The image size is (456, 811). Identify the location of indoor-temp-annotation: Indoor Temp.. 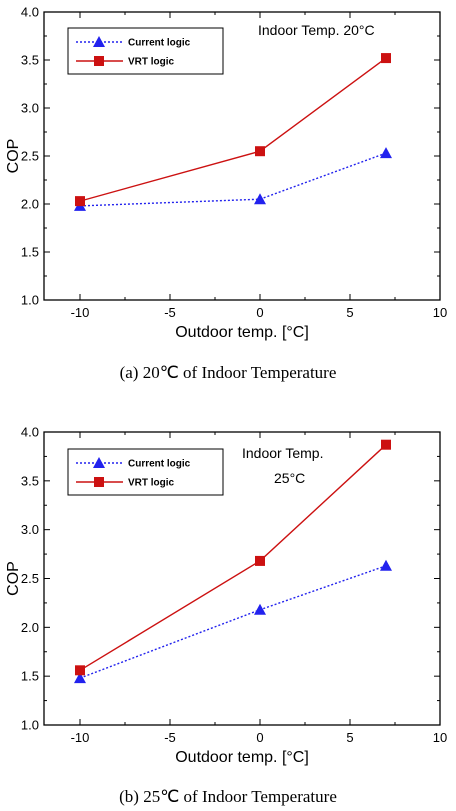
(282, 453).